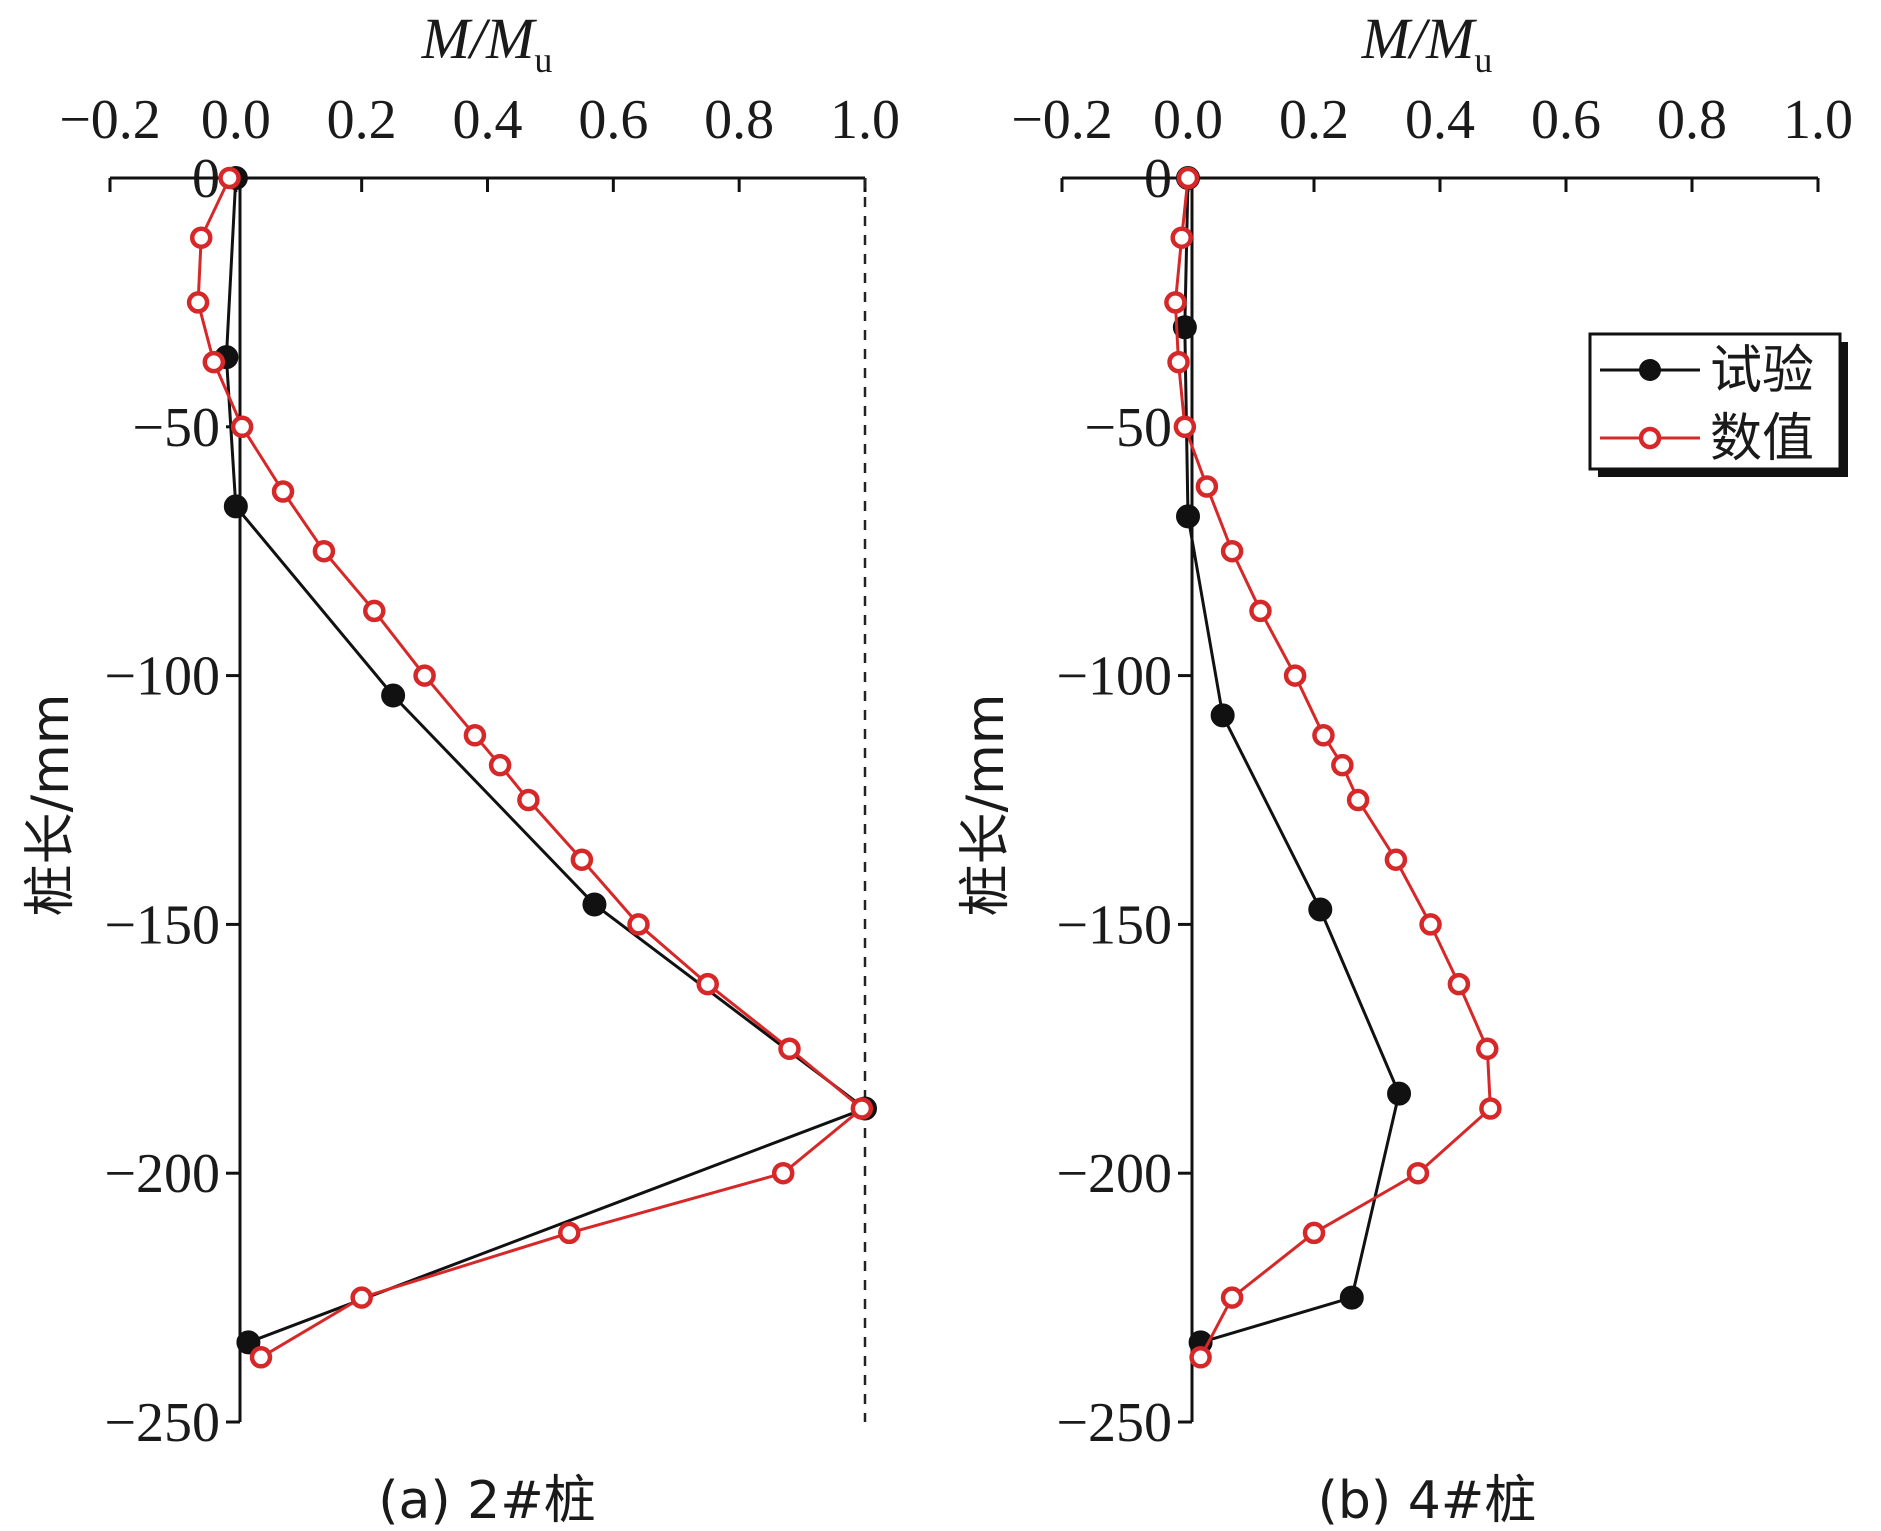 This screenshot has width=1881, height=1531. What do you see at coordinates (1762, 439) in the screenshot?
I see `legend-label: 数值` at bounding box center [1762, 439].